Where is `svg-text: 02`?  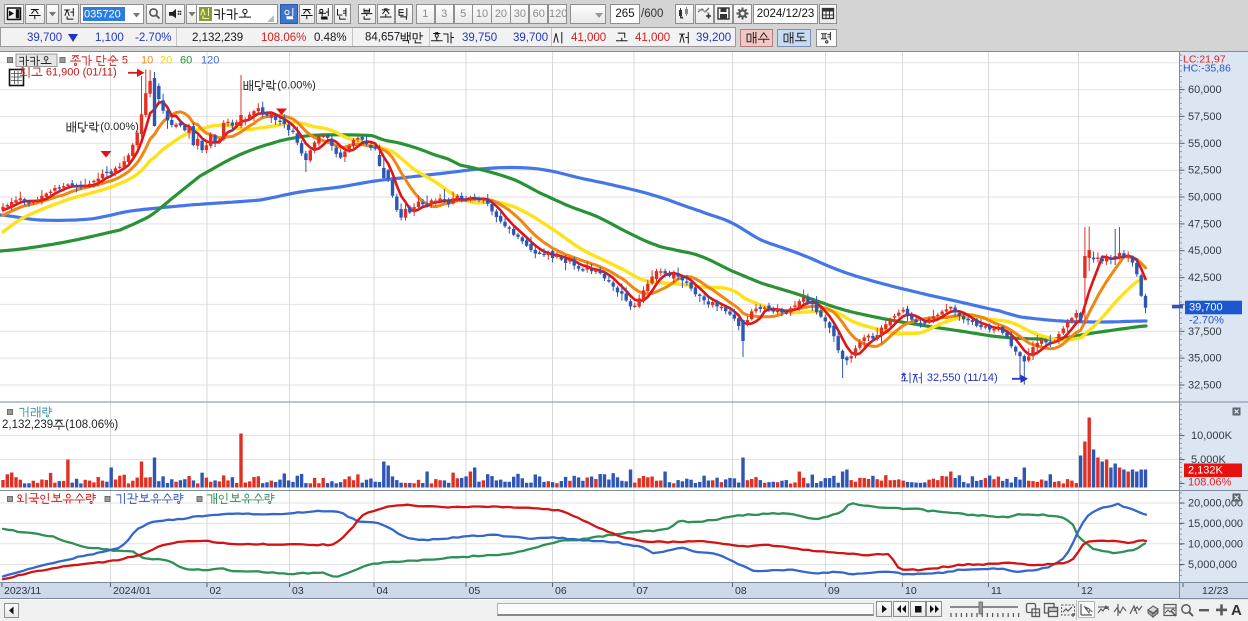
svg-text: 02 is located at coordinates (216, 591).